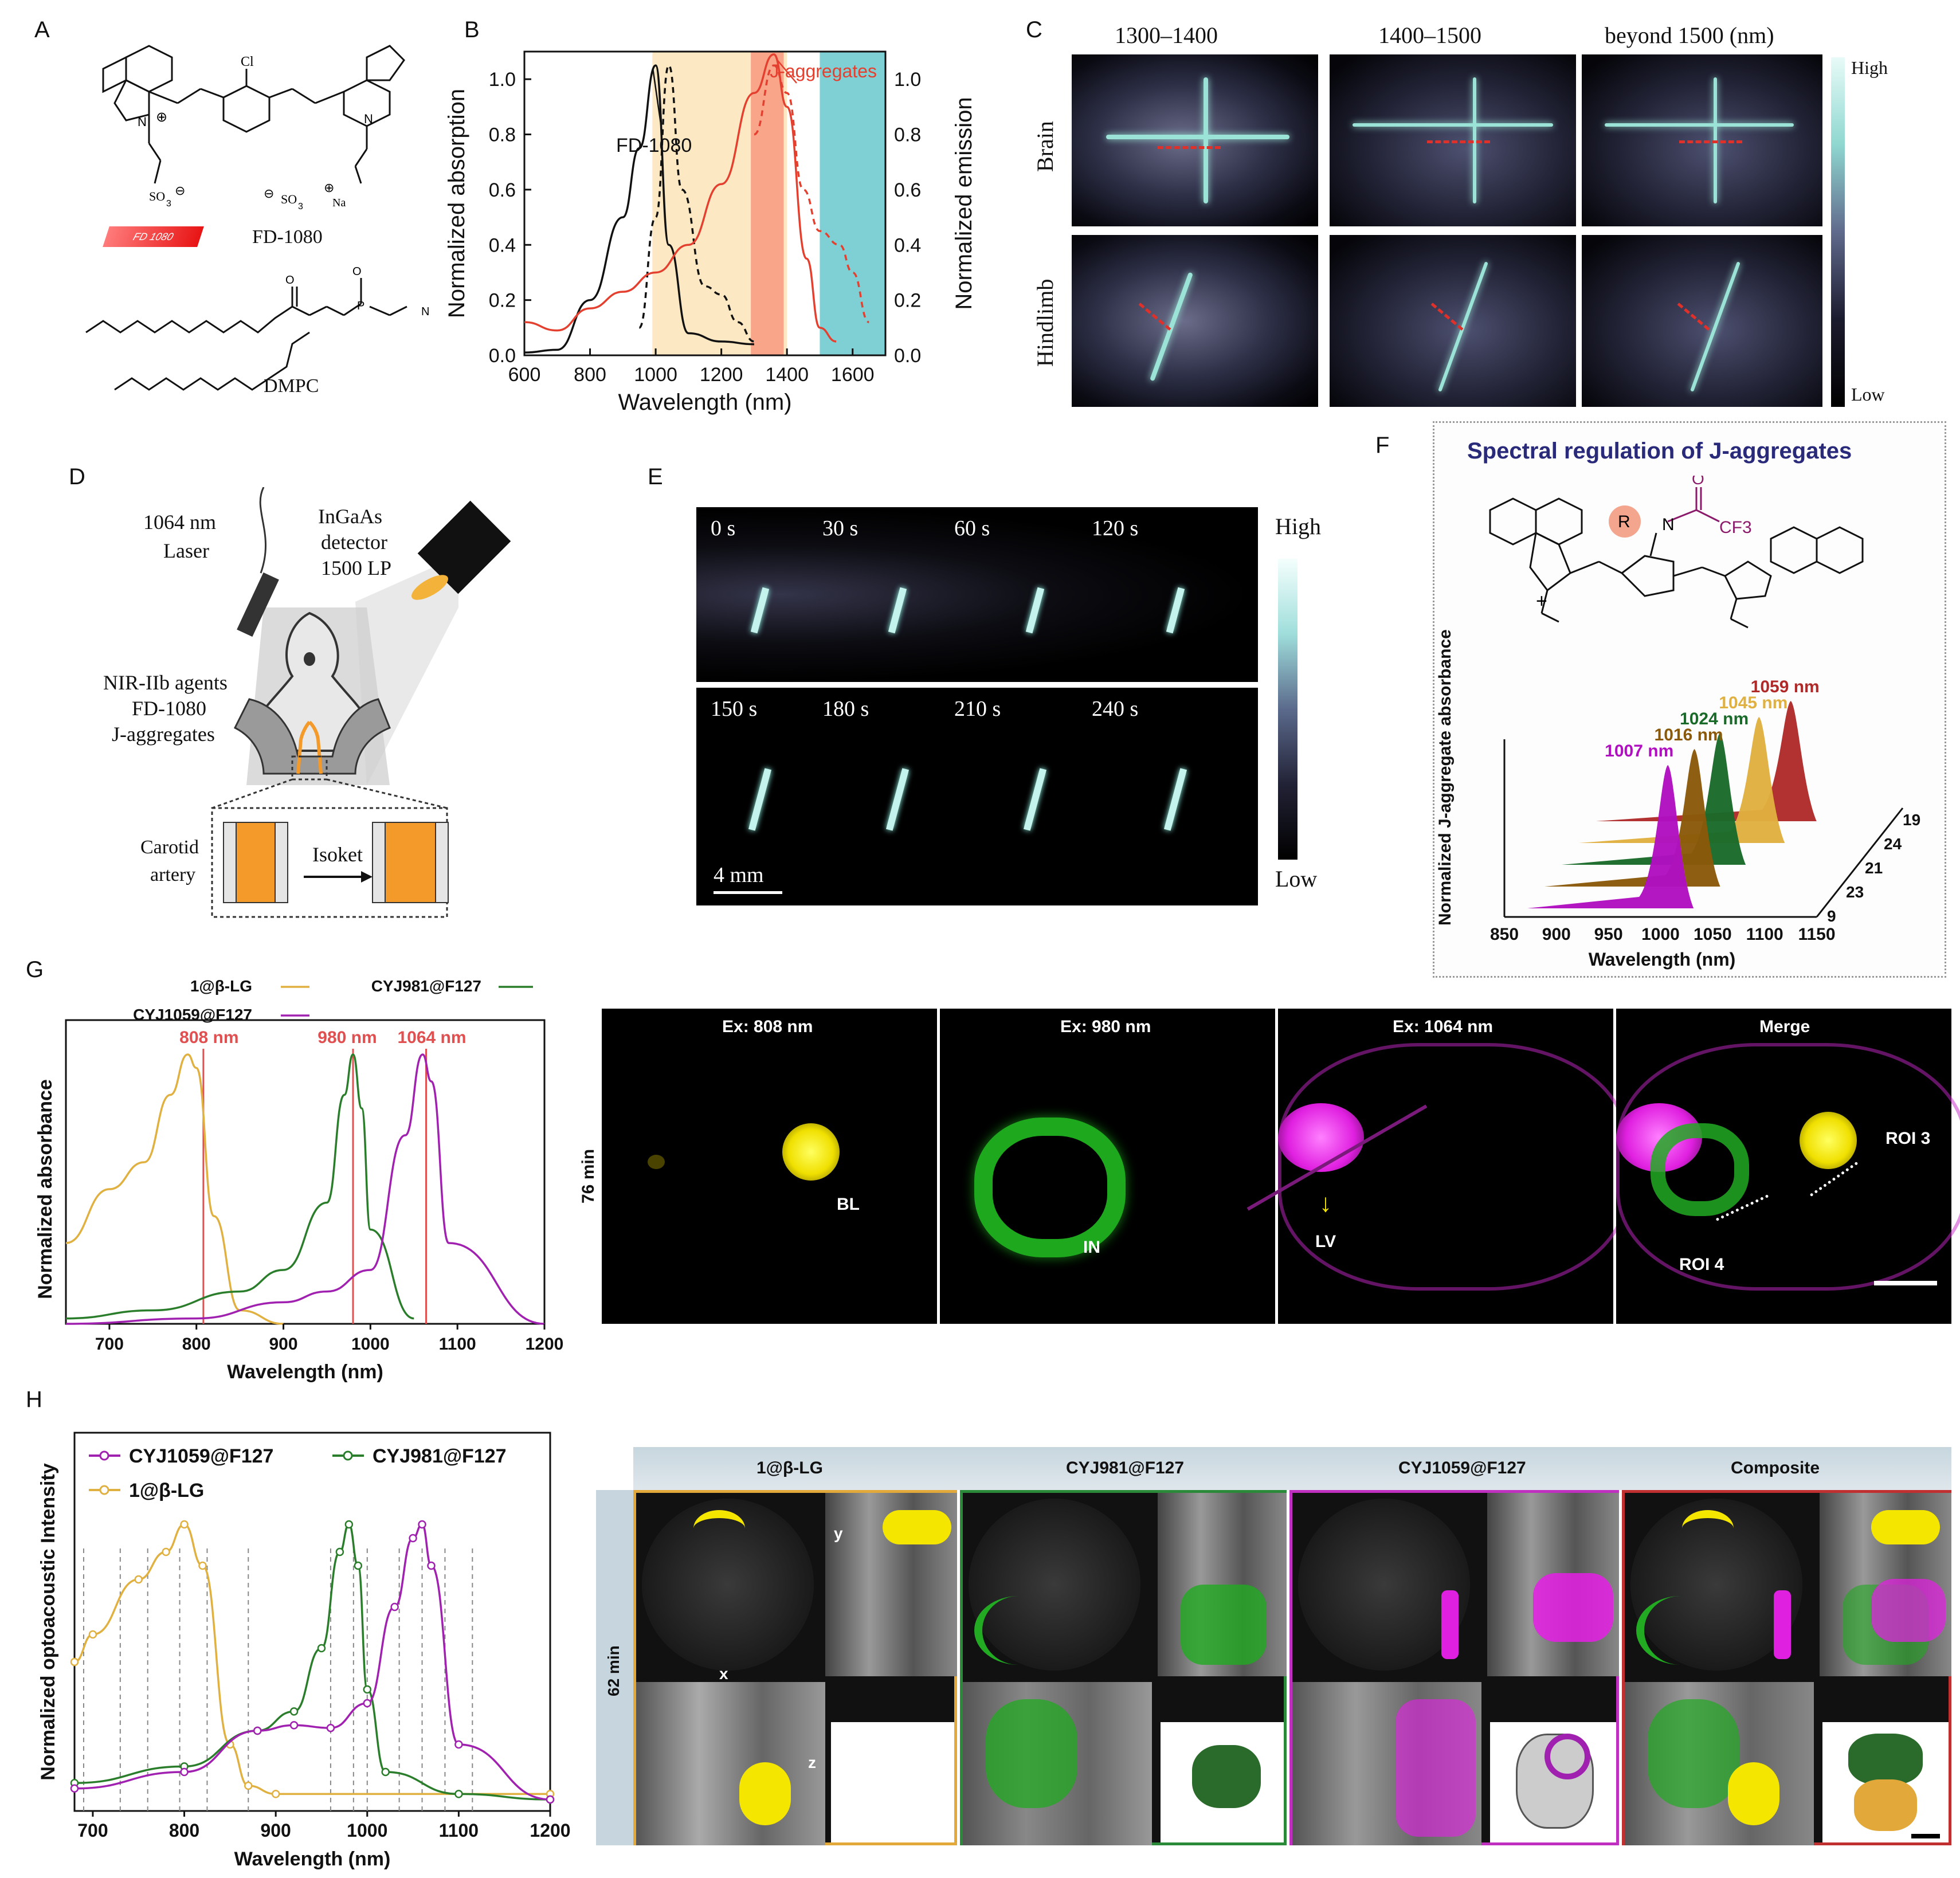  What do you see at coordinates (163, 734) in the screenshot?
I see `d-agents-3: J-aggregates` at bounding box center [163, 734].